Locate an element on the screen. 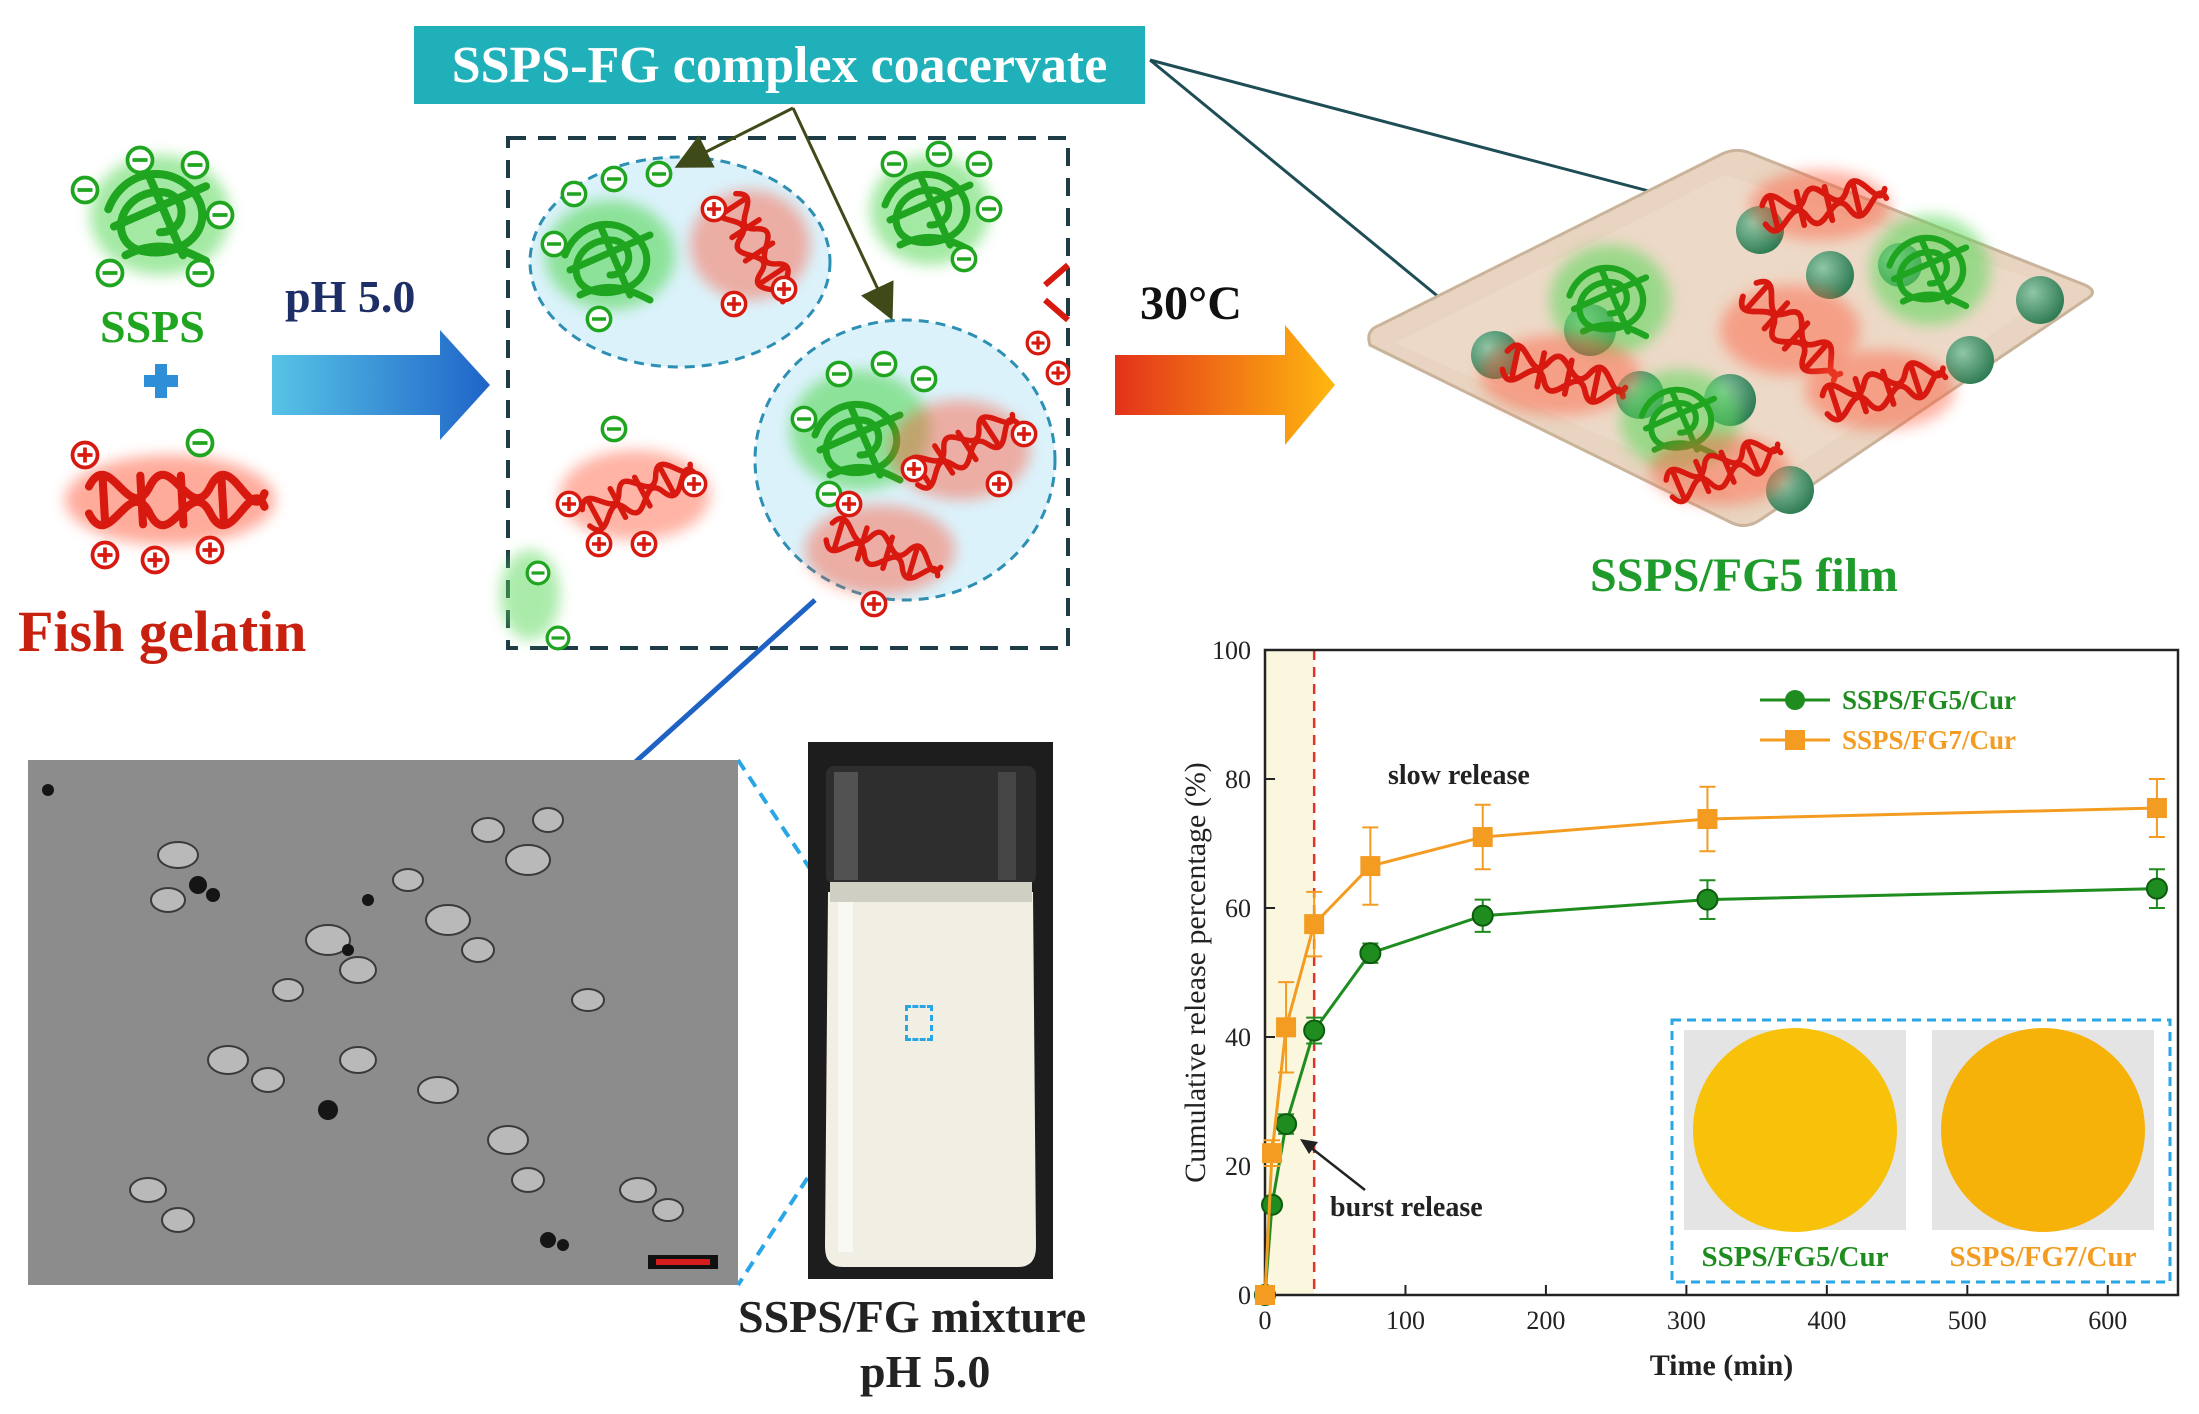 The width and height of the screenshot is (2199, 1414). temp-arrow is located at coordinates (1225, 385).